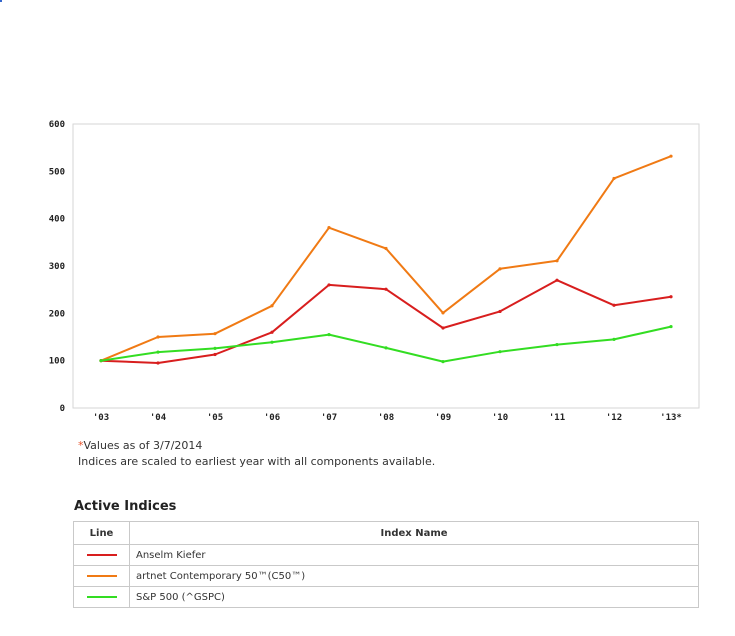 This screenshot has width=735, height=636. What do you see at coordinates (414, 533) in the screenshot?
I see `column-header-index-name: Index Name` at bounding box center [414, 533].